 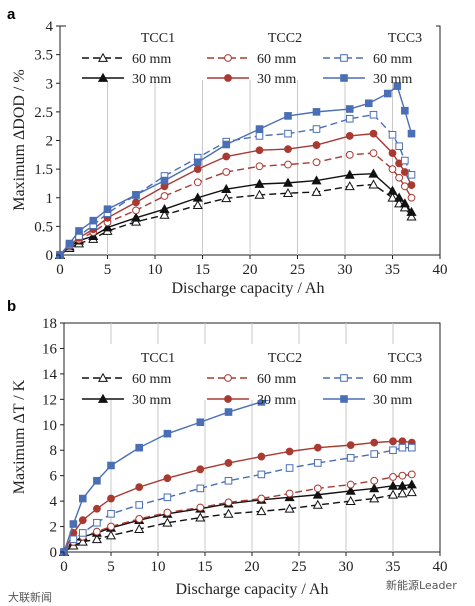 What do you see at coordinates (297, 270) in the screenshot?
I see `x-tick-label: 25` at bounding box center [297, 270].